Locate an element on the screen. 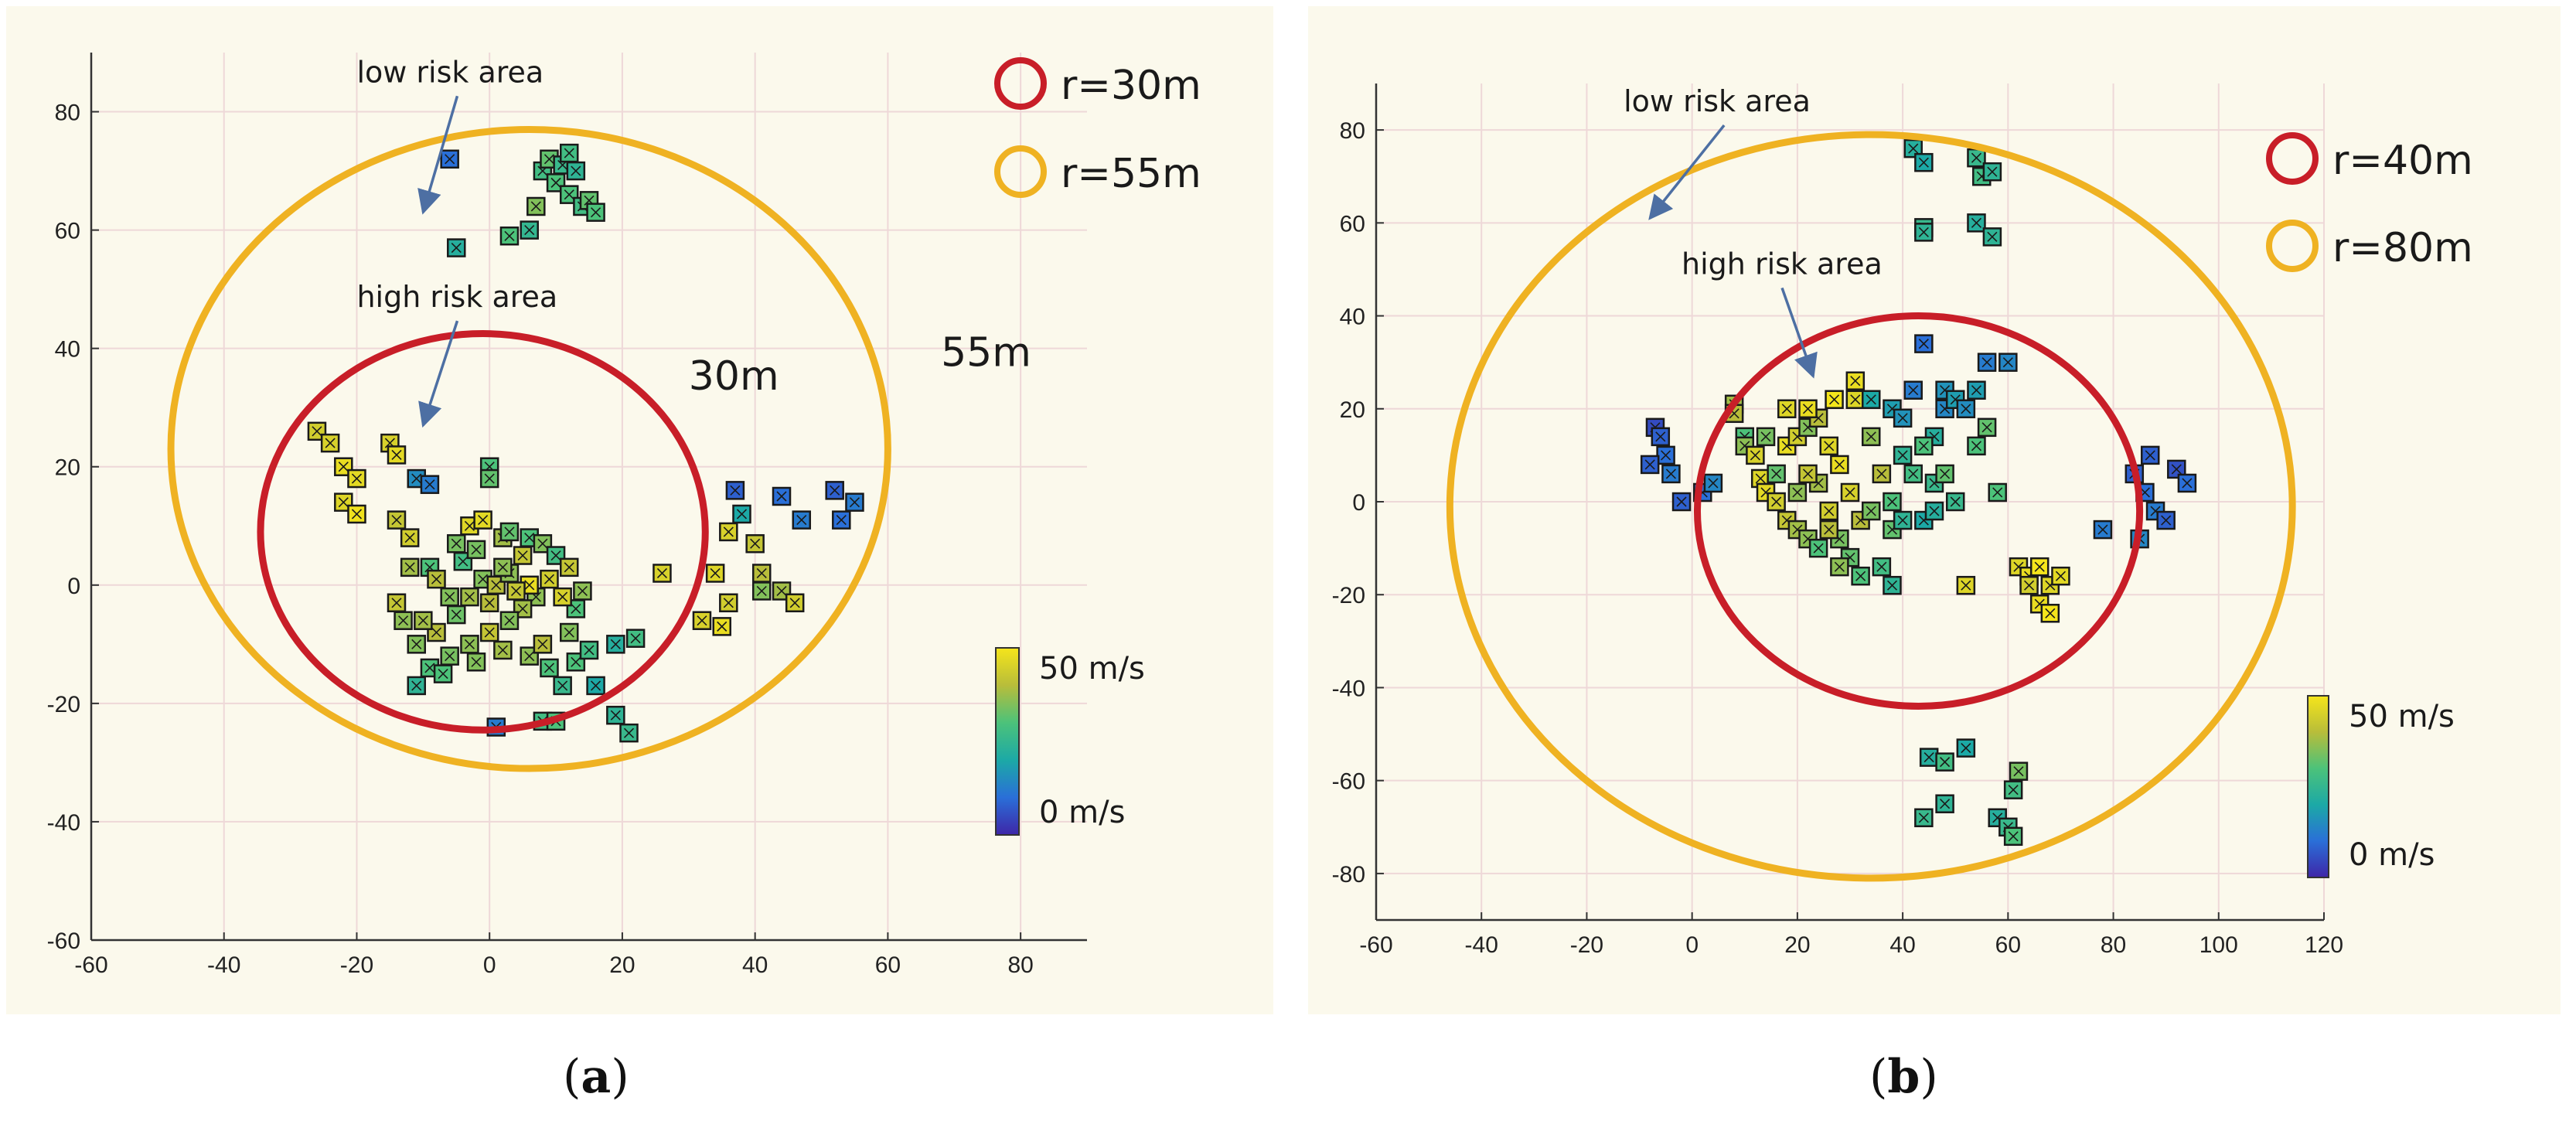 The width and height of the screenshot is (2576, 1138). colorbar-top-label: 50 m/s is located at coordinates (2402, 716).